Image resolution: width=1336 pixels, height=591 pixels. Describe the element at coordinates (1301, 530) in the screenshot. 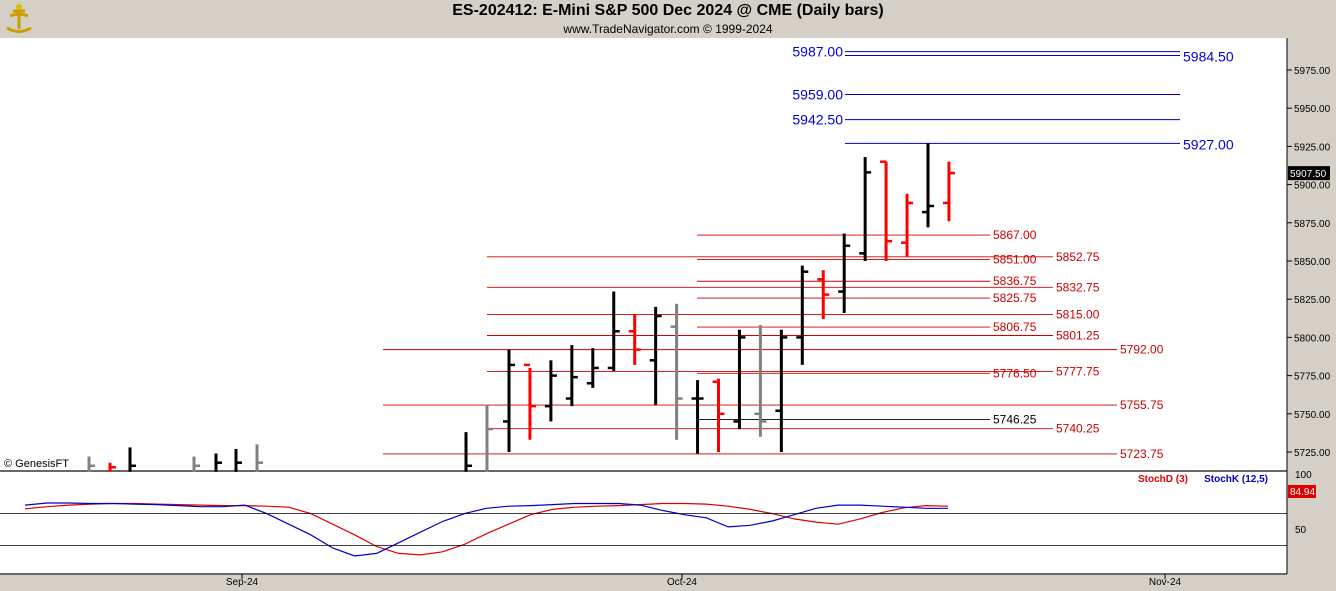

I see `stoch-tick-label: 50` at that location.